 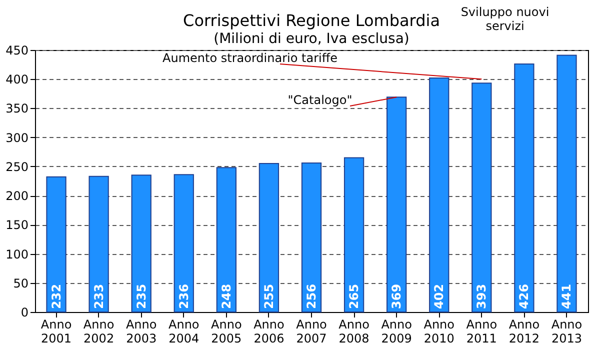 What do you see at coordinates (354, 296) in the screenshot?
I see `data-label: 265` at bounding box center [354, 296].